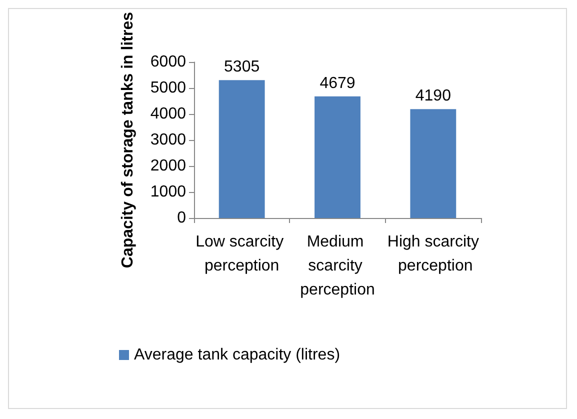  Describe the element at coordinates (337, 266) in the screenshot. I see `x-tick-label: Medium scarcity perception` at that location.